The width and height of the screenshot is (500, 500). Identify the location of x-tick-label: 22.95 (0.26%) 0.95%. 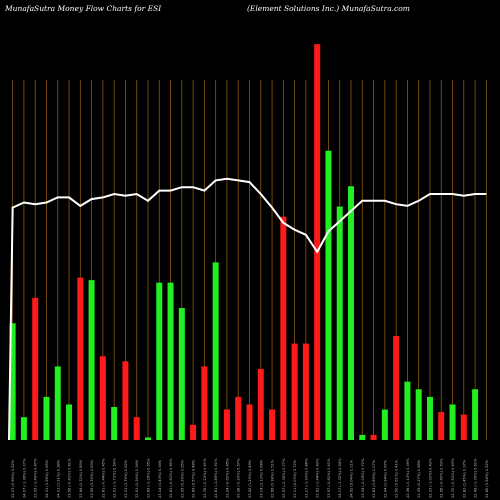
(182, 478).